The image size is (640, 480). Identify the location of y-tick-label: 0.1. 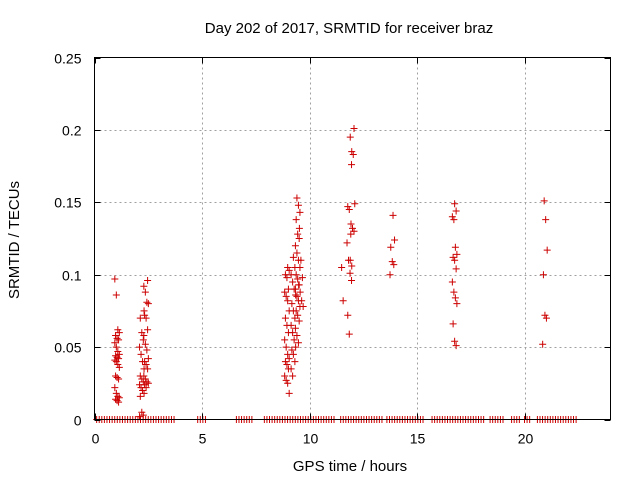
(72, 276).